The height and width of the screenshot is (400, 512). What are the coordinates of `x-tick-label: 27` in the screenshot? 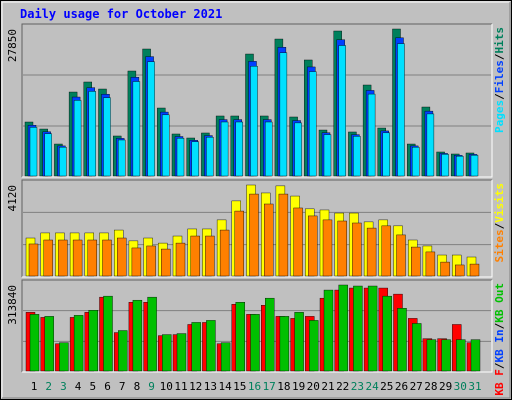 It's located at (416, 386).